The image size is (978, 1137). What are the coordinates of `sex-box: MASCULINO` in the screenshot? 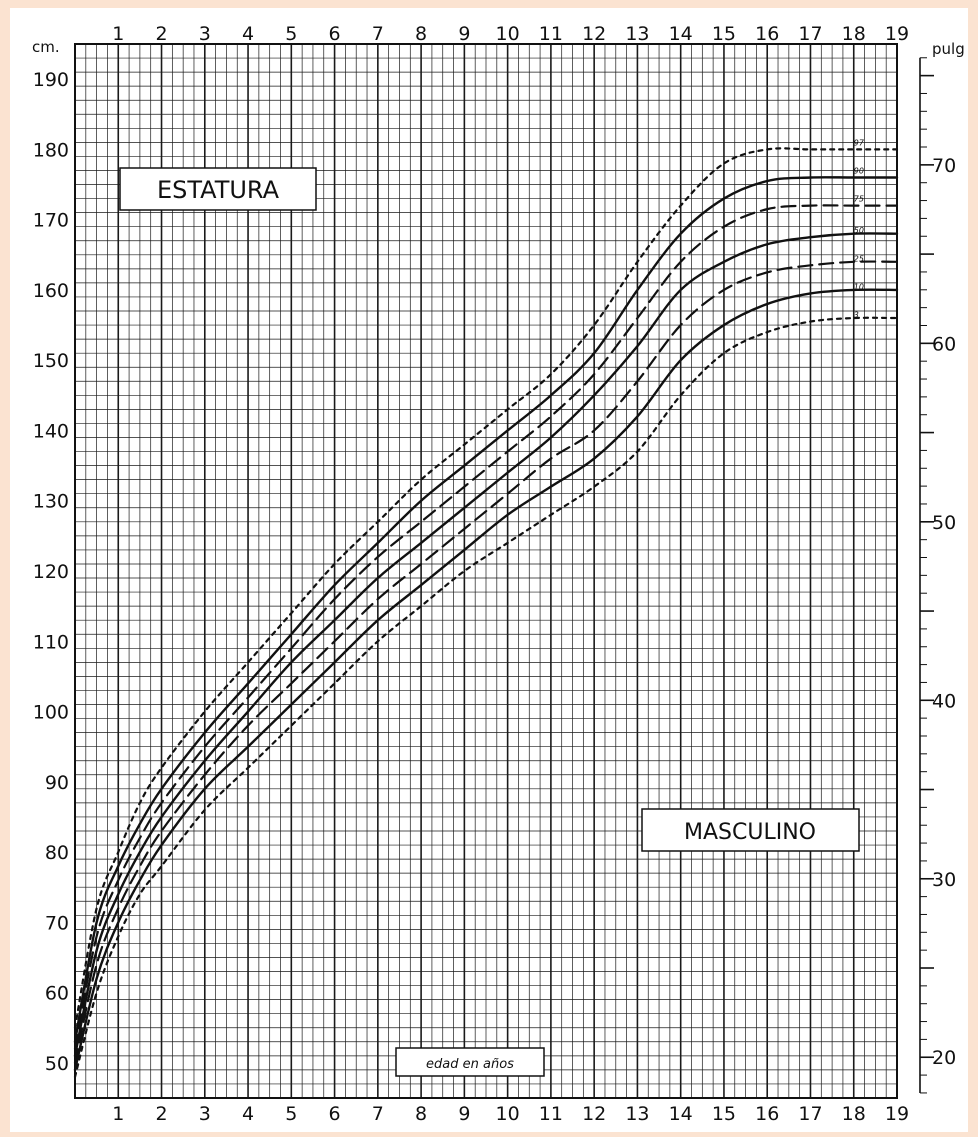 It's located at (750, 830).